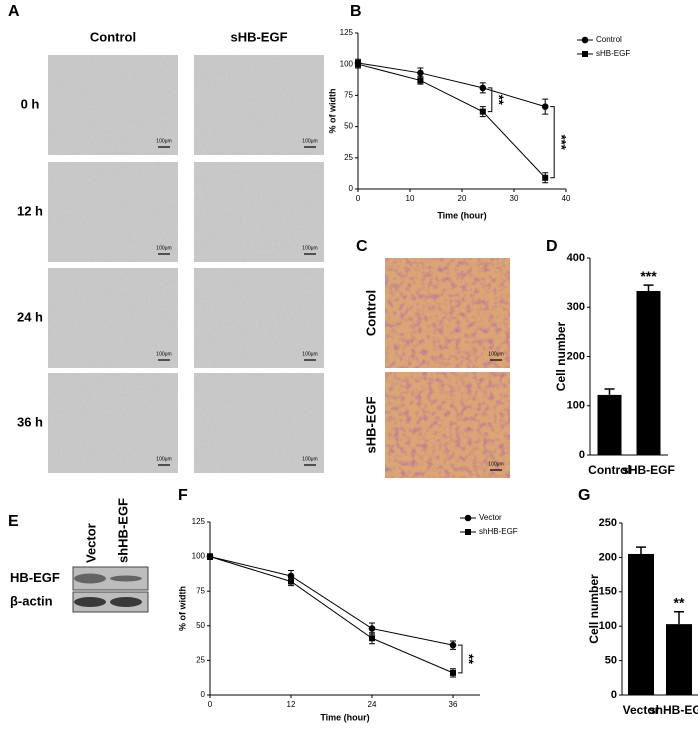  Describe the element at coordinates (613, 53) in the screenshot. I see `legend-label: sHB-EGF` at that location.